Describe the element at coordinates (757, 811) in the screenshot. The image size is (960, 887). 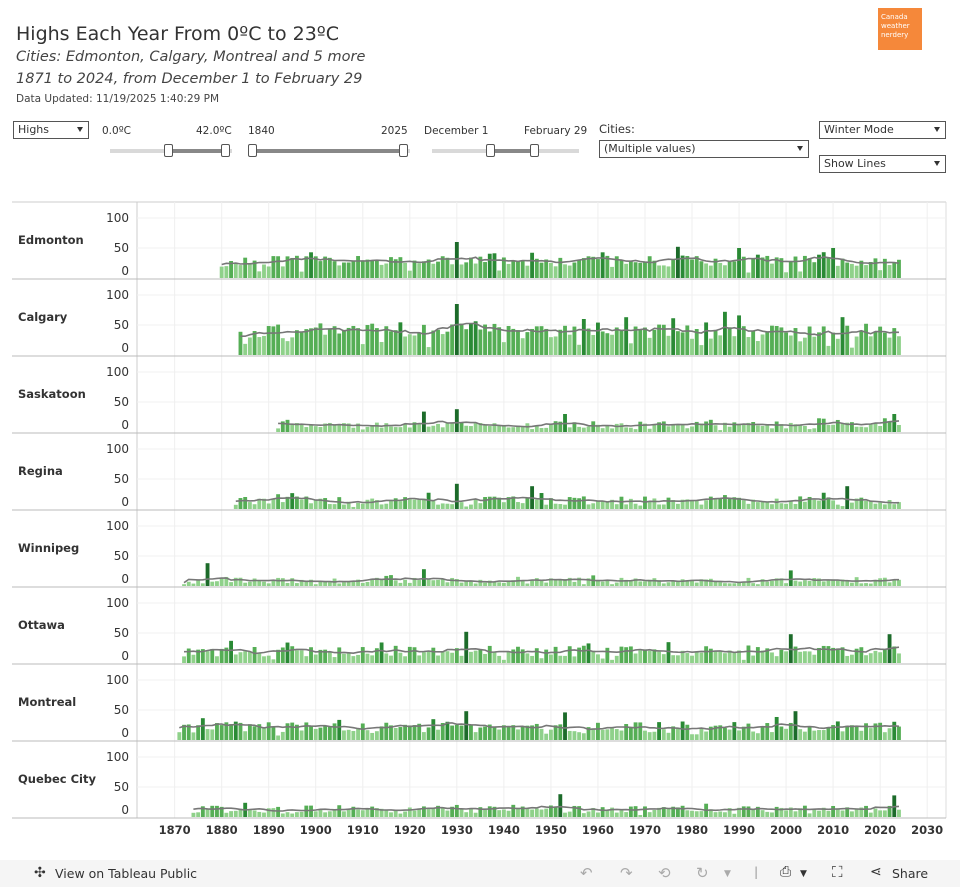
I see `bar-quebec-city-1994` at that location.